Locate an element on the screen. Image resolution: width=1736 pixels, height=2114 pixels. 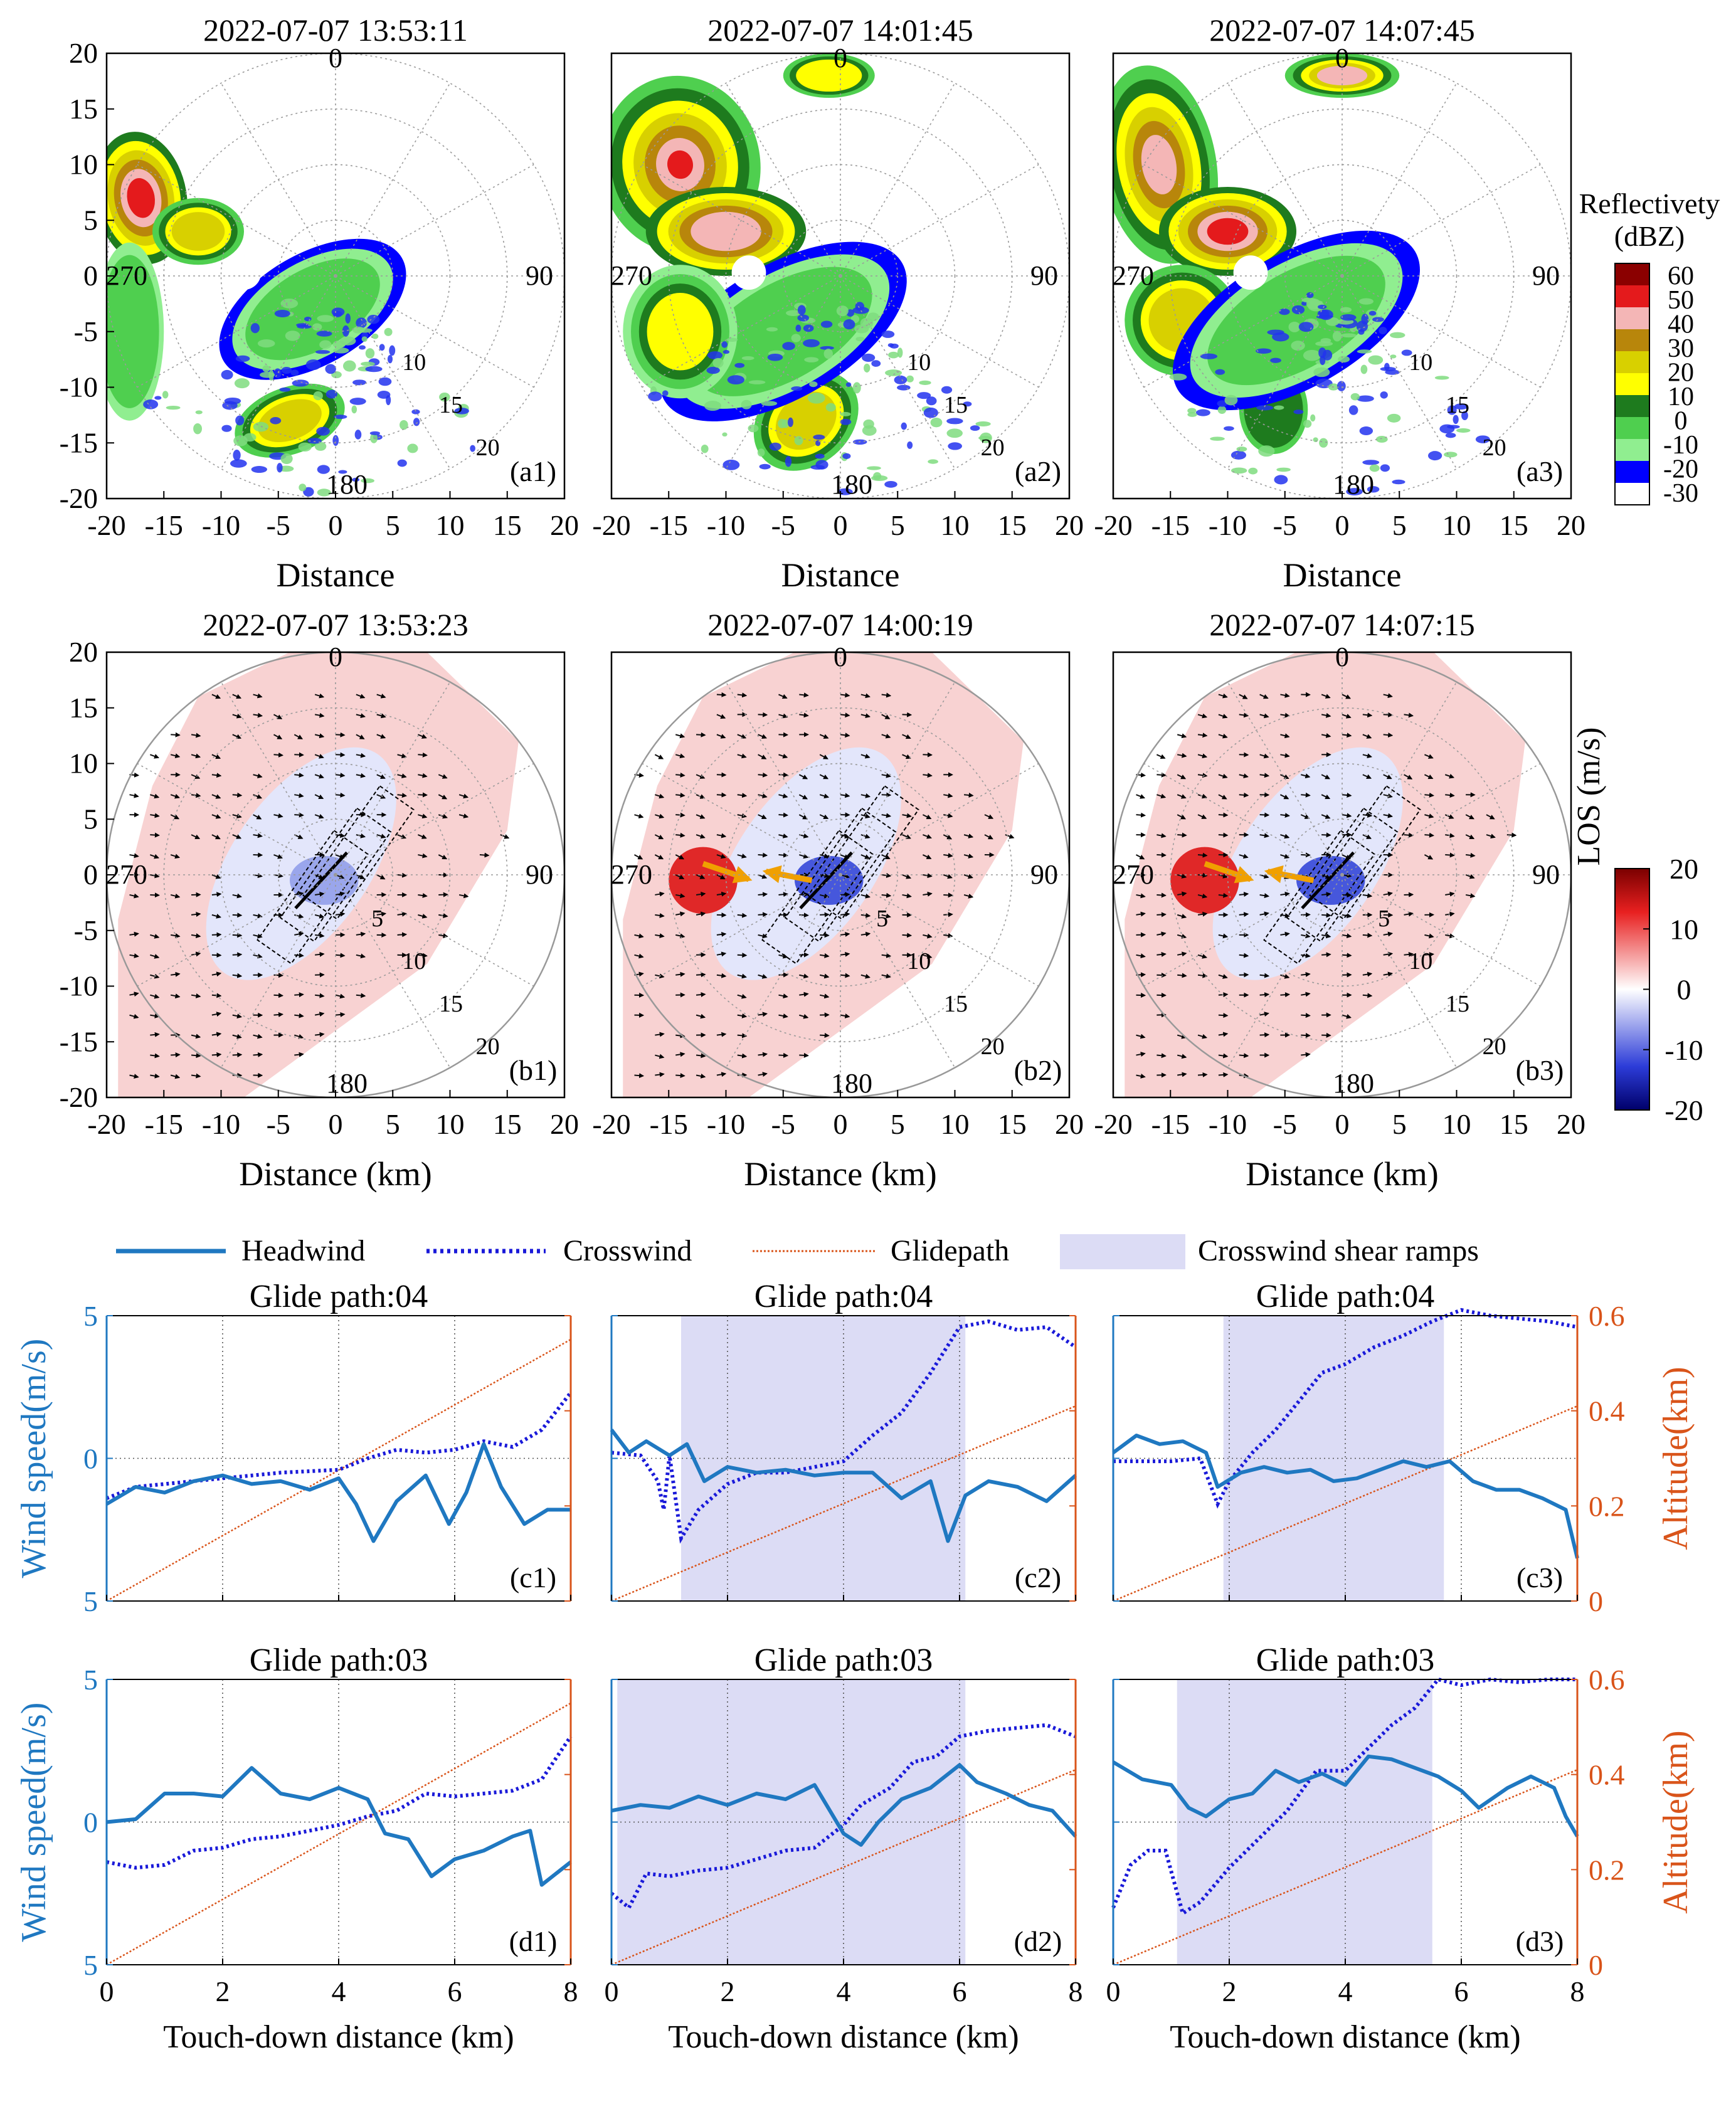
x-tick-label: 20 is located at coordinates (1069, 525).